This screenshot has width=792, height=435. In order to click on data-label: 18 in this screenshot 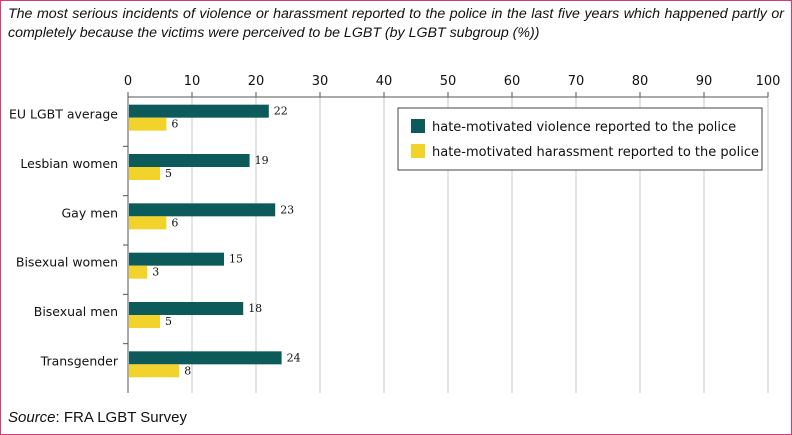, I will do `click(255, 308)`.